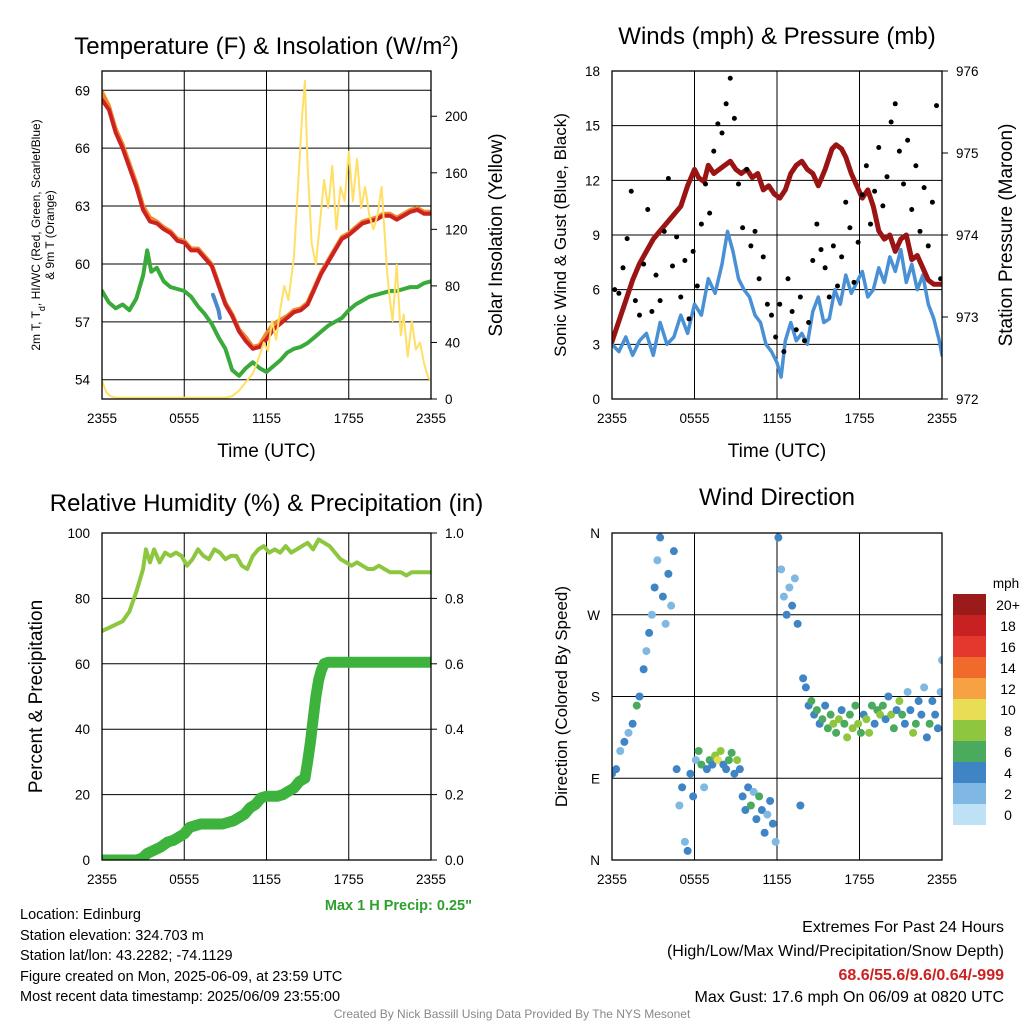 The width and height of the screenshot is (1024, 1024). Describe the element at coordinates (496, 234) in the screenshot. I see `y2-axis-label: Solar Insolation (Yellow)` at that location.